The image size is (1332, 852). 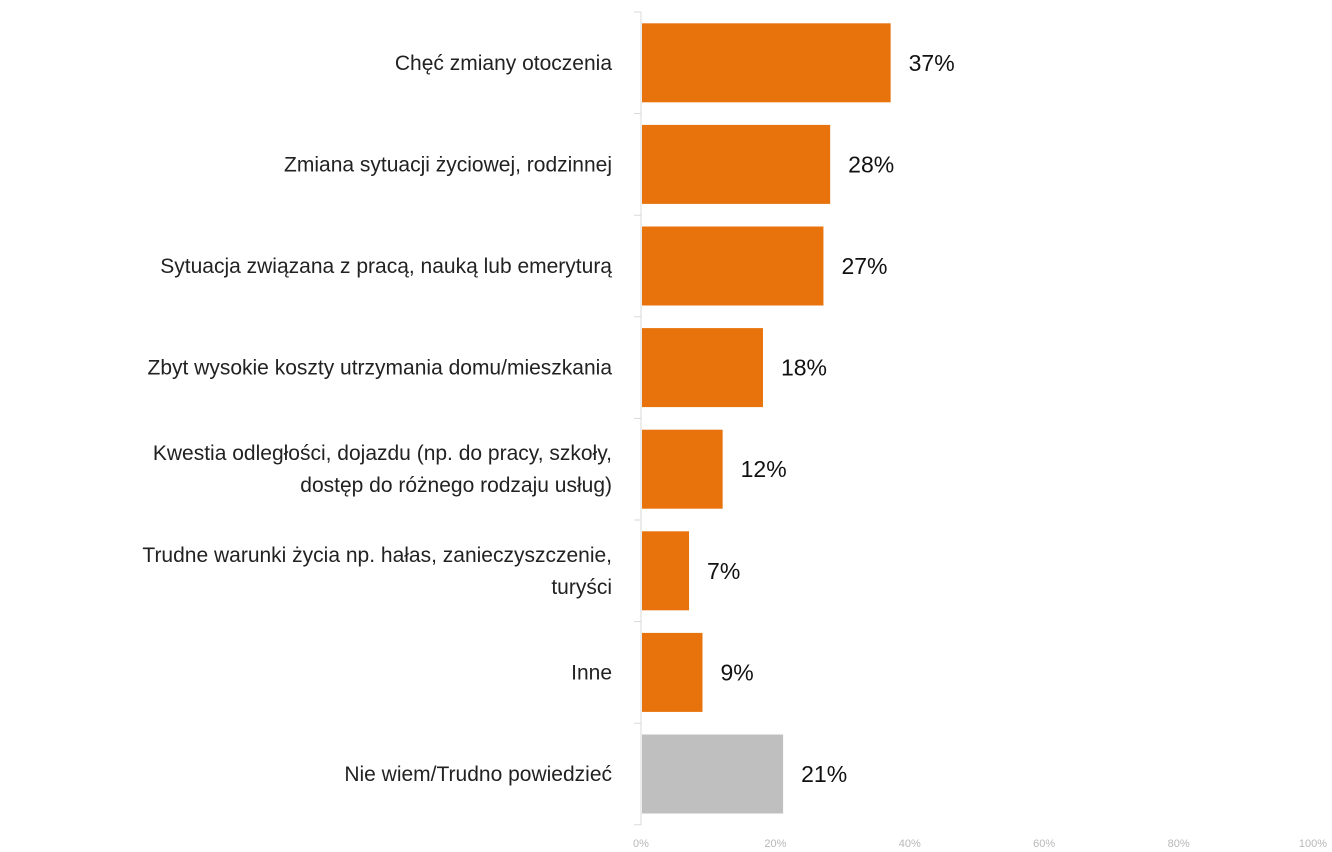 I want to click on category-label: Nie wiem/Trudno powiedzieć, so click(x=478, y=774).